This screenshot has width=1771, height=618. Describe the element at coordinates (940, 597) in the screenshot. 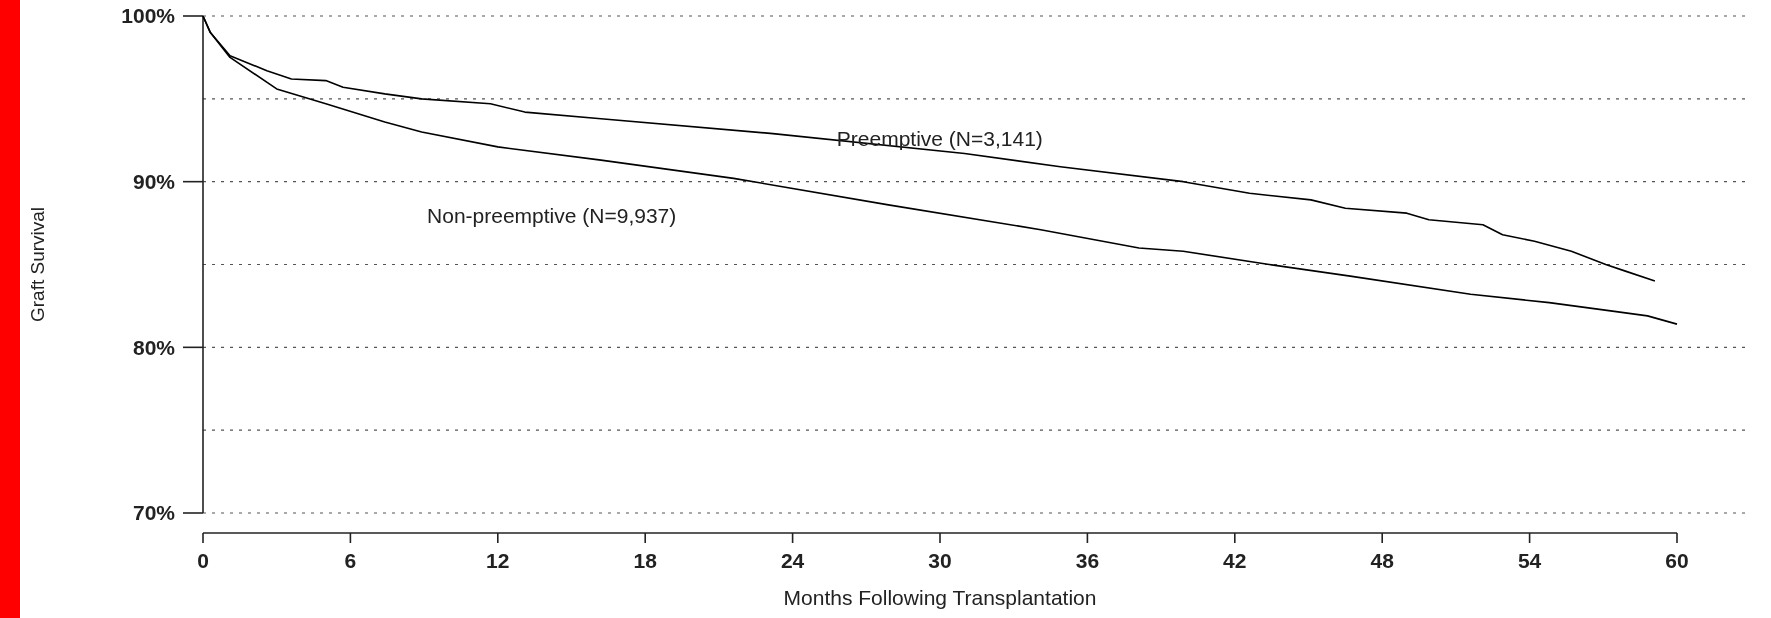

I see `x-axis-title: Months Following Transplantation` at that location.